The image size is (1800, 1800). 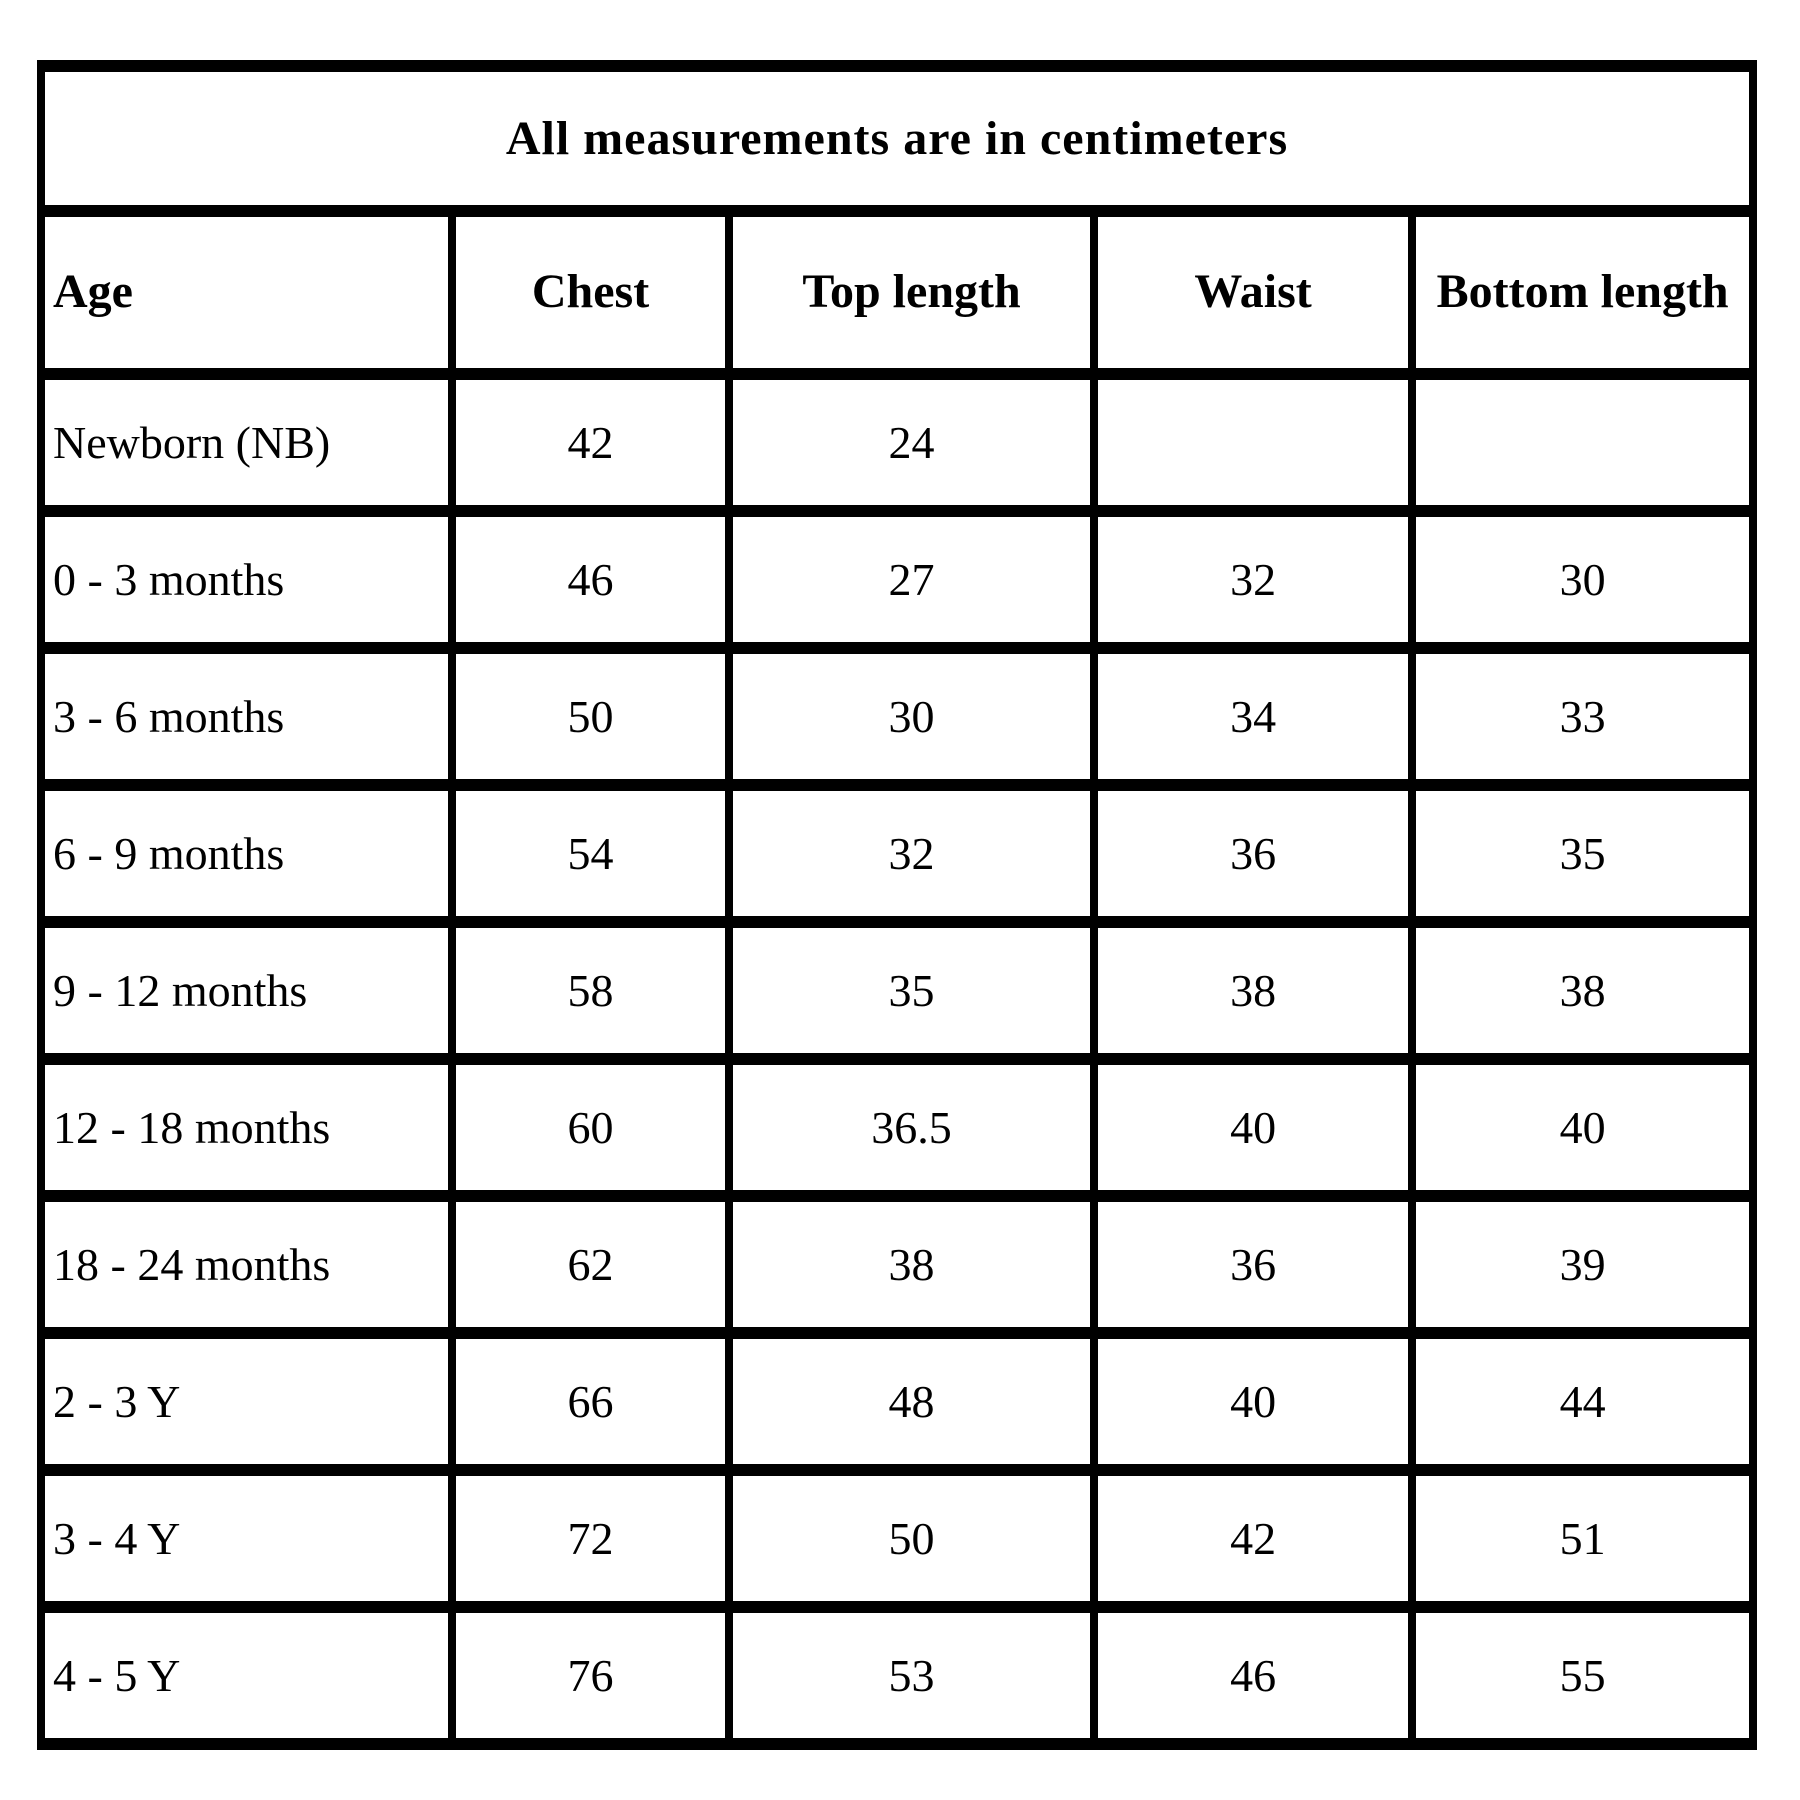 What do you see at coordinates (246, 1538) in the screenshot?
I see `age-cell: 3 - 4 Y` at bounding box center [246, 1538].